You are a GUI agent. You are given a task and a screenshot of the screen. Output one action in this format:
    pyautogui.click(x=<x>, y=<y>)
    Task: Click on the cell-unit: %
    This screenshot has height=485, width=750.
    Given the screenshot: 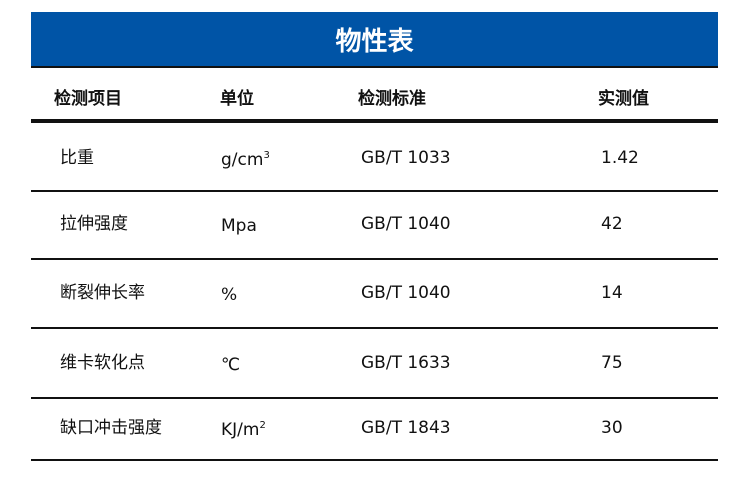 What is the action you would take?
    pyautogui.click(x=229, y=293)
    